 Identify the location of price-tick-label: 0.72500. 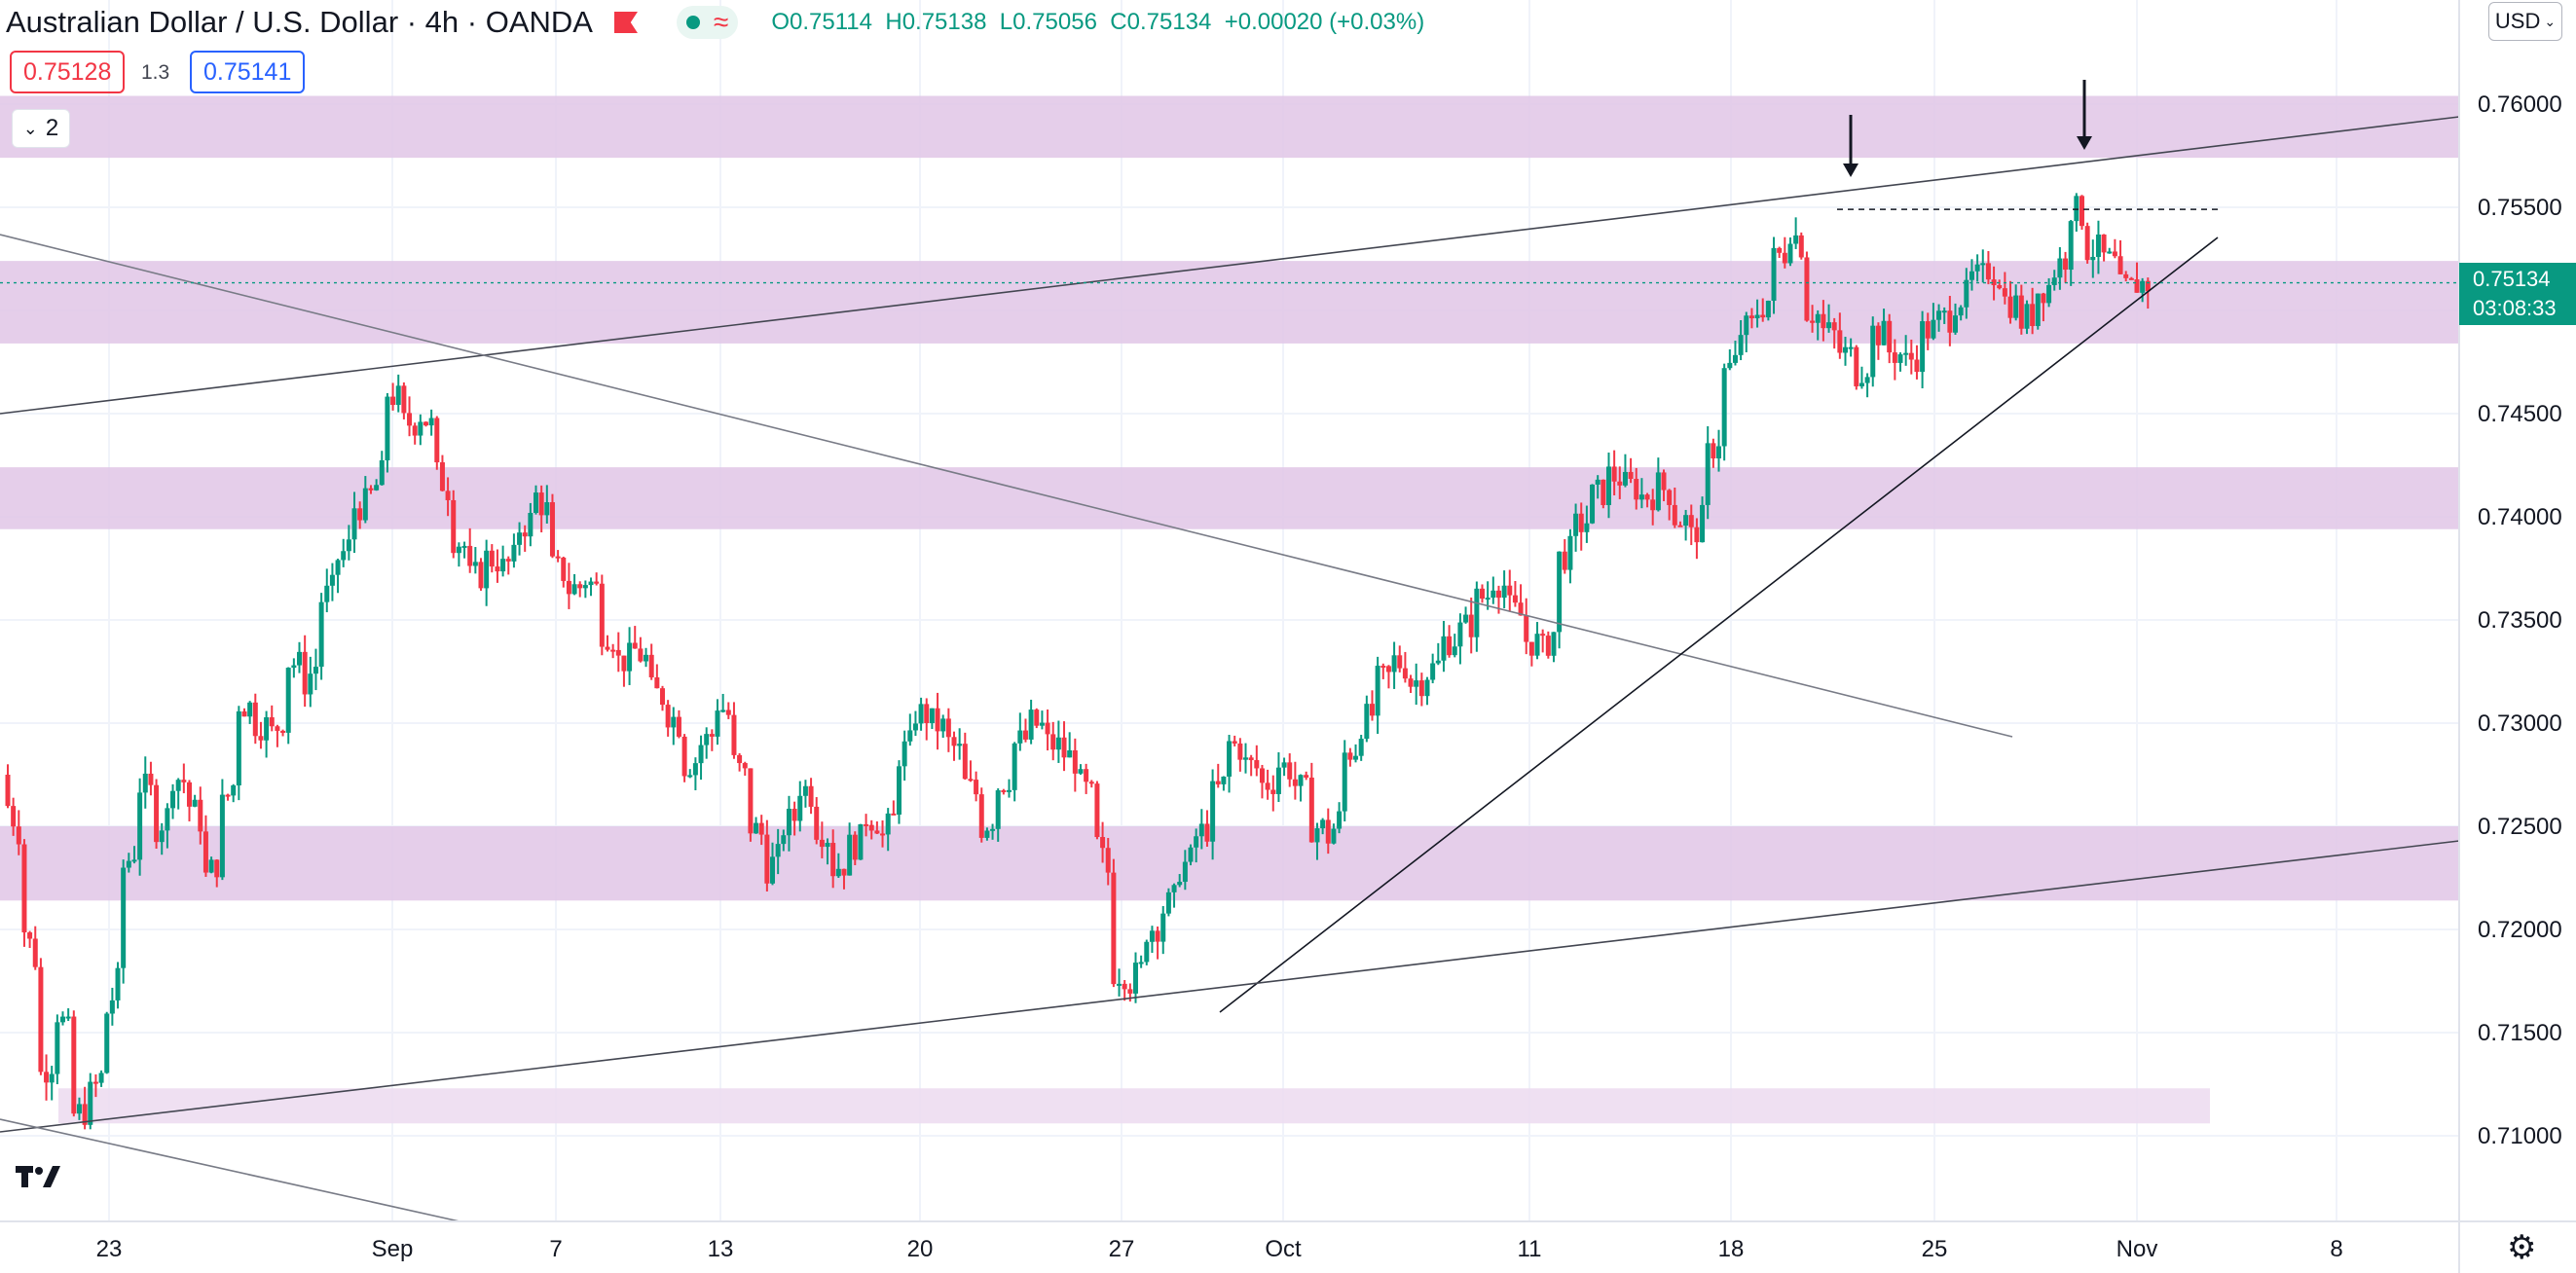
(2520, 827).